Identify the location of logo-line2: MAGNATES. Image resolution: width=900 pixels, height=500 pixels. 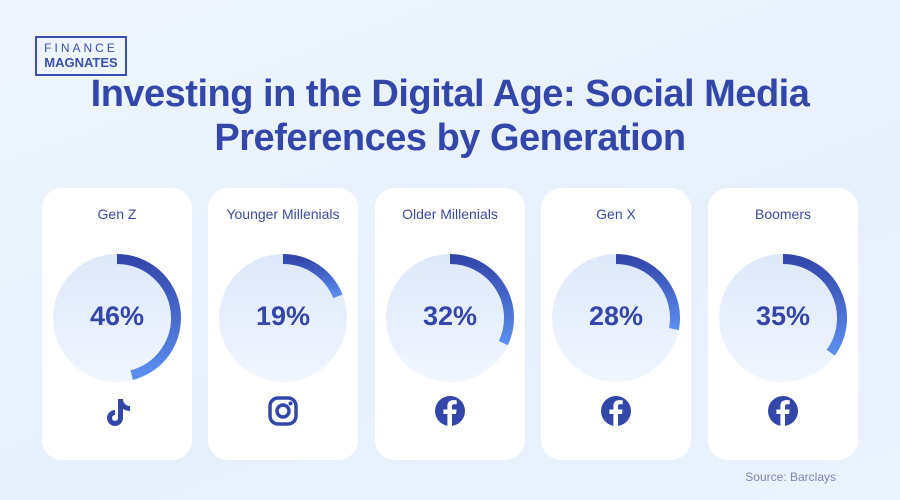
(81, 62).